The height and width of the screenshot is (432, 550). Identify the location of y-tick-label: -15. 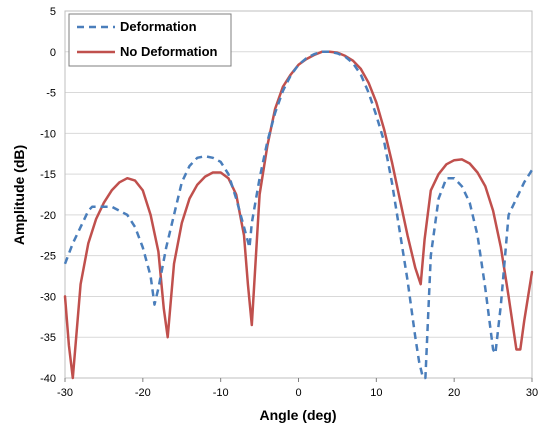
(48, 175).